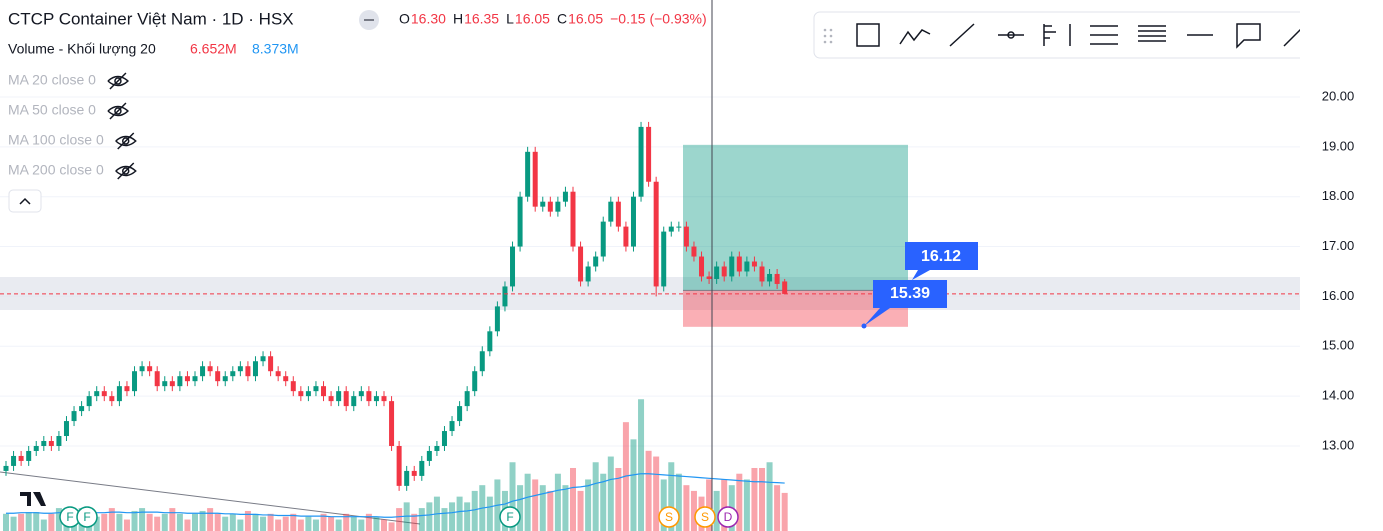 The width and height of the screenshot is (1383, 531). What do you see at coordinates (1152, 33) in the screenshot?
I see `lines-tool` at bounding box center [1152, 33].